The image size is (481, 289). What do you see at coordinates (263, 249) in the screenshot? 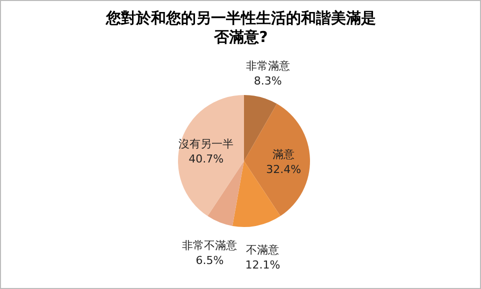
I see `slice-label: 不滿意` at bounding box center [263, 249].